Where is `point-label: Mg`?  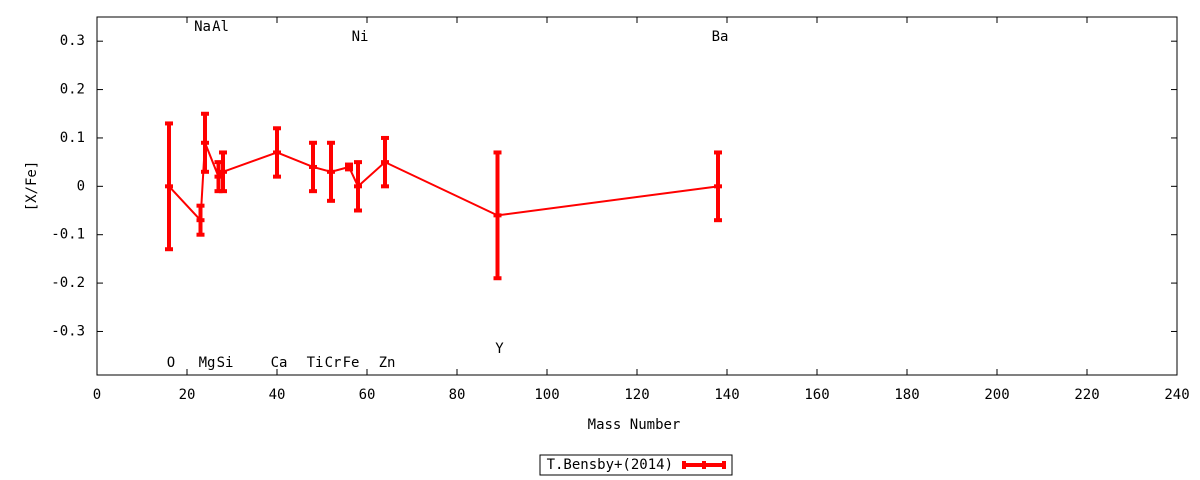
point-label: Mg is located at coordinates (207, 363).